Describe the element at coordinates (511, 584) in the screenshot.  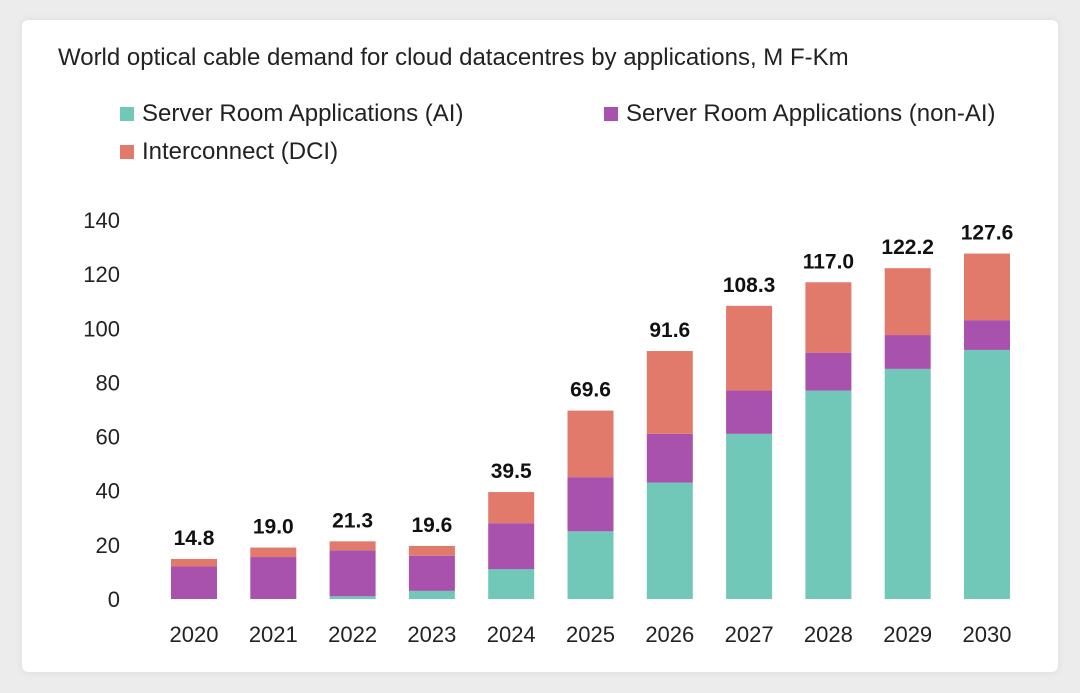
I see `bar-ai-2024` at that location.